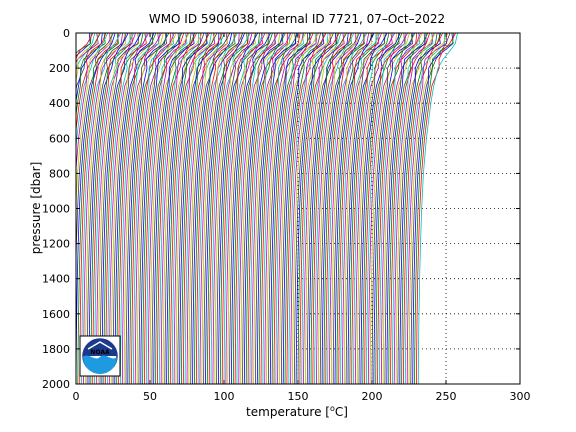  Describe the element at coordinates (59, 138) in the screenshot. I see `y-tick-label: 600` at that location.